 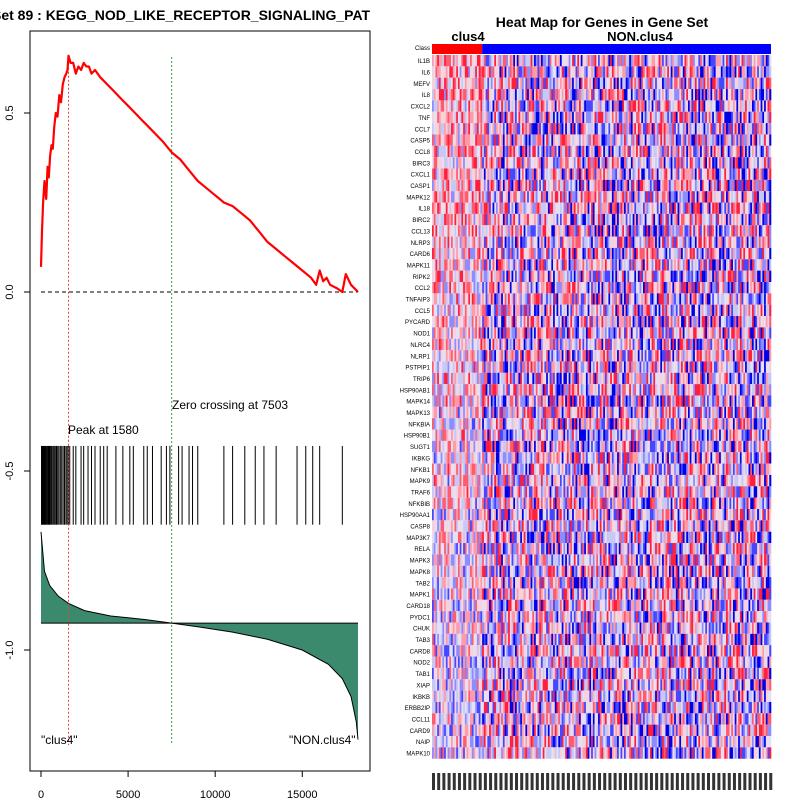 I want to click on y-tick-label: 0.0, so click(x=10, y=291).